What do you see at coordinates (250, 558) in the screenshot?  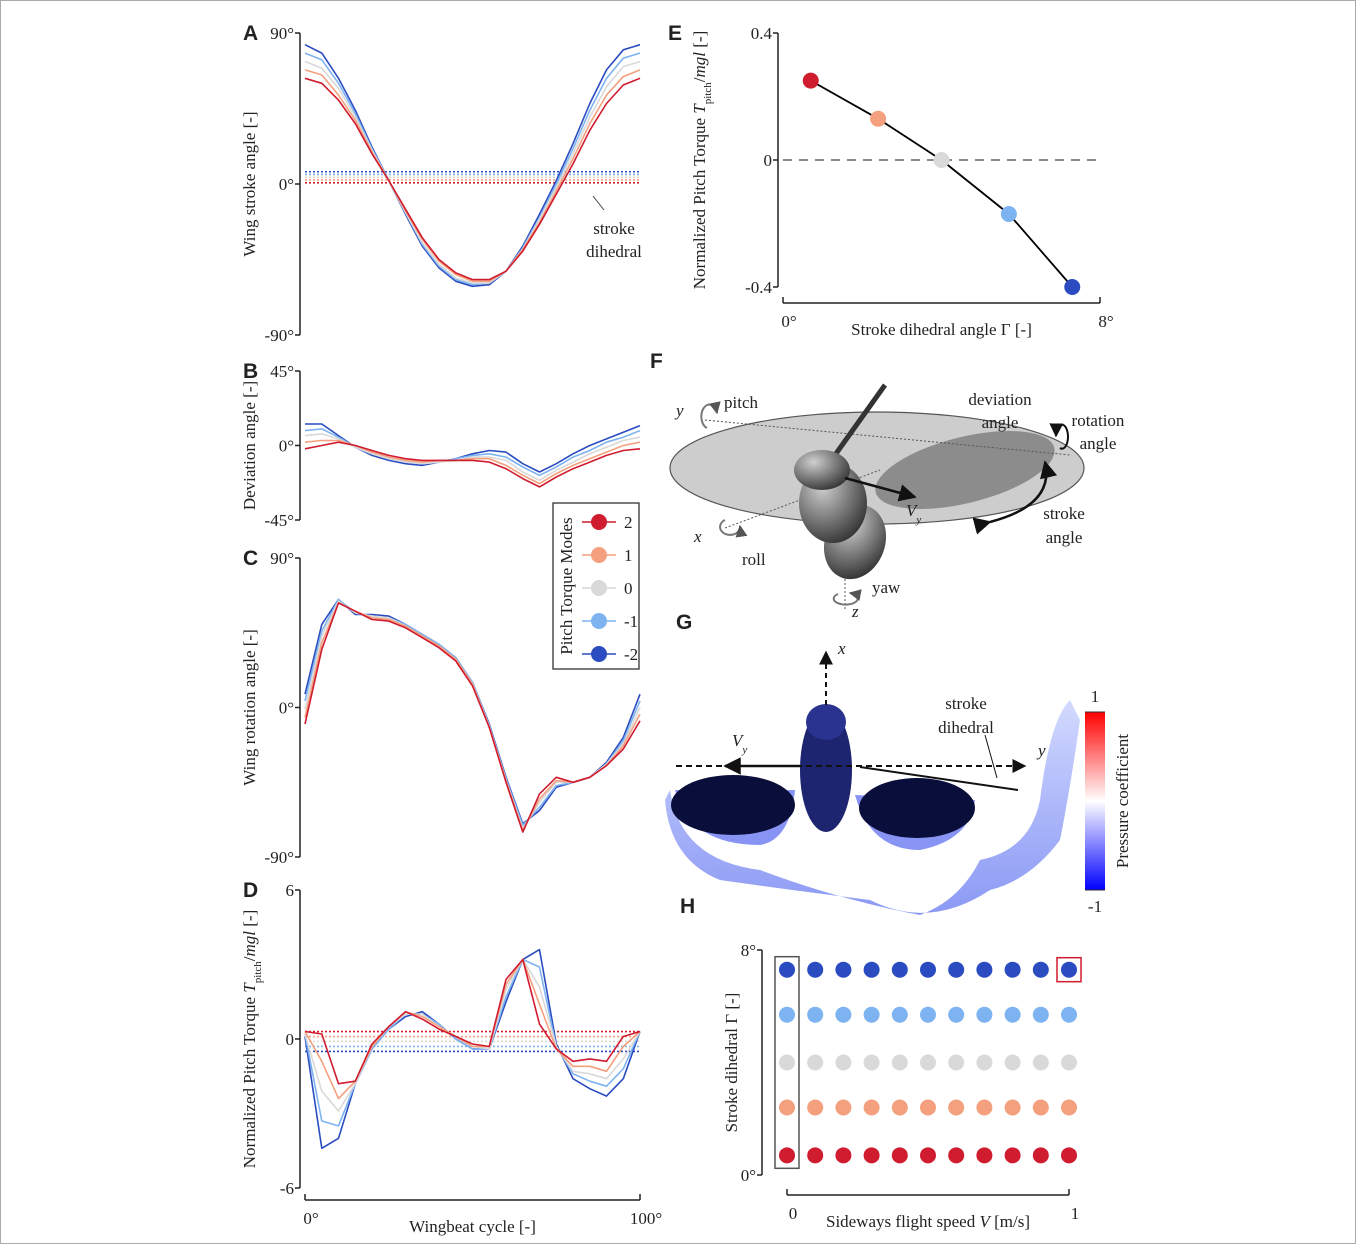 I see `panel-letter: C` at bounding box center [250, 558].